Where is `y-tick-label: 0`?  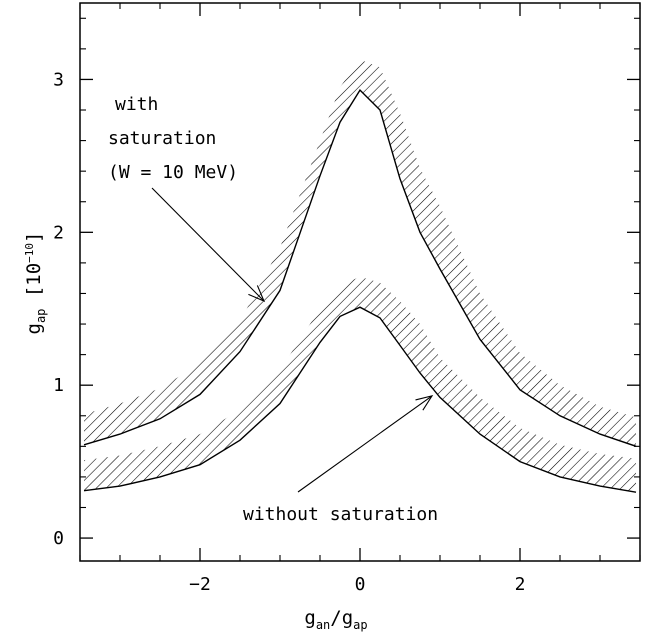 y-tick-label: 0 is located at coordinates (58, 538).